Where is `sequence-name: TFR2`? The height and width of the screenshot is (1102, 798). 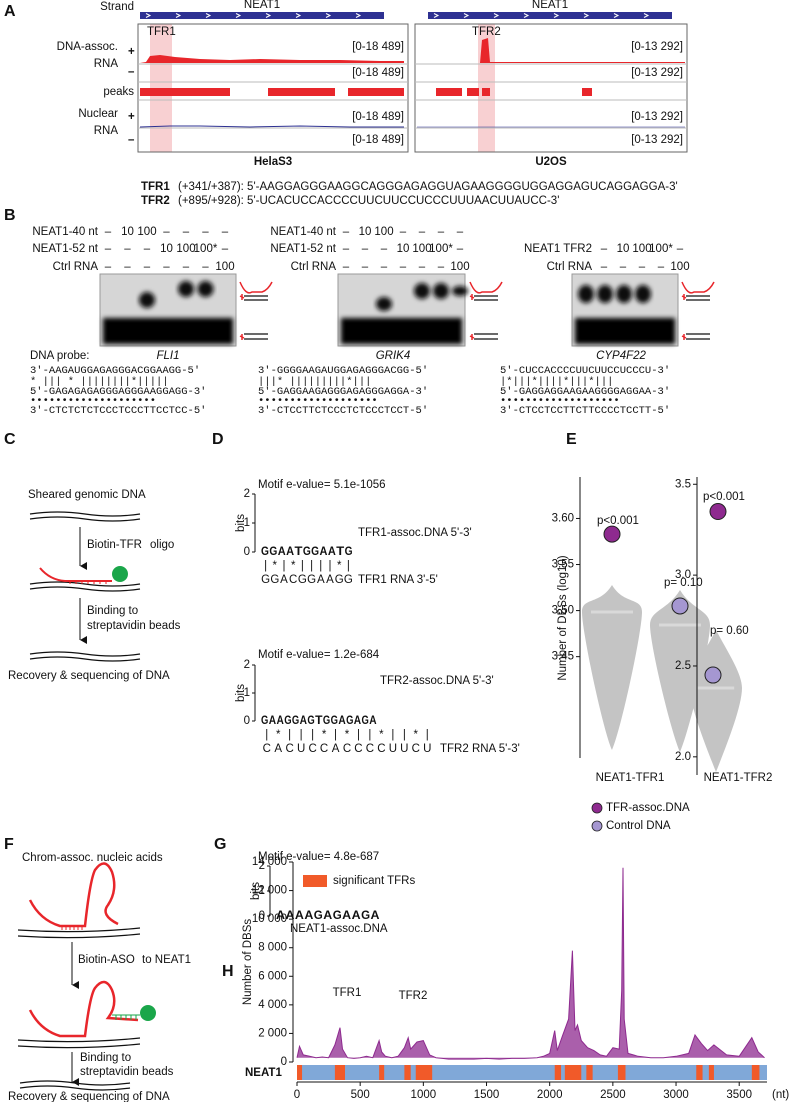
sequence-name: TFR2 is located at coordinates (155, 201).